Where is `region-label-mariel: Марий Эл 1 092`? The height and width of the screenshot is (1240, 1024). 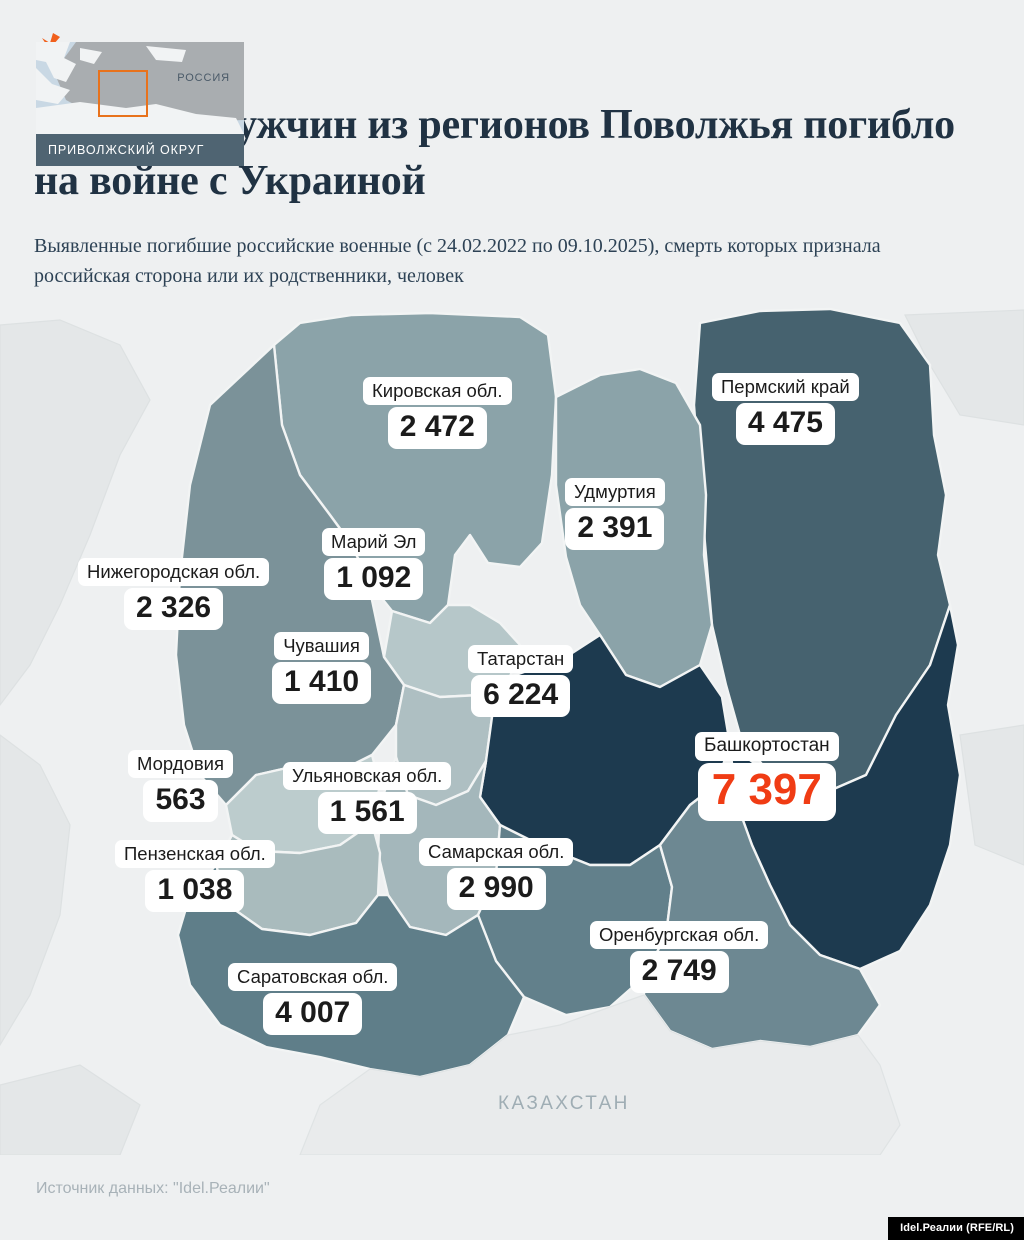 region-label-mariel: Марий Эл 1 092 is located at coordinates (374, 564).